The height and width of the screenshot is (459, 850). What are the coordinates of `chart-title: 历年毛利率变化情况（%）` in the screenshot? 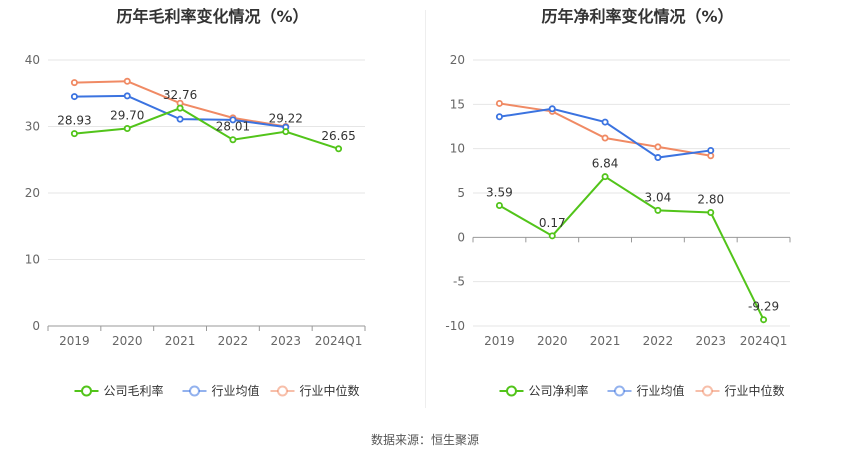 It's located at (212, 16).